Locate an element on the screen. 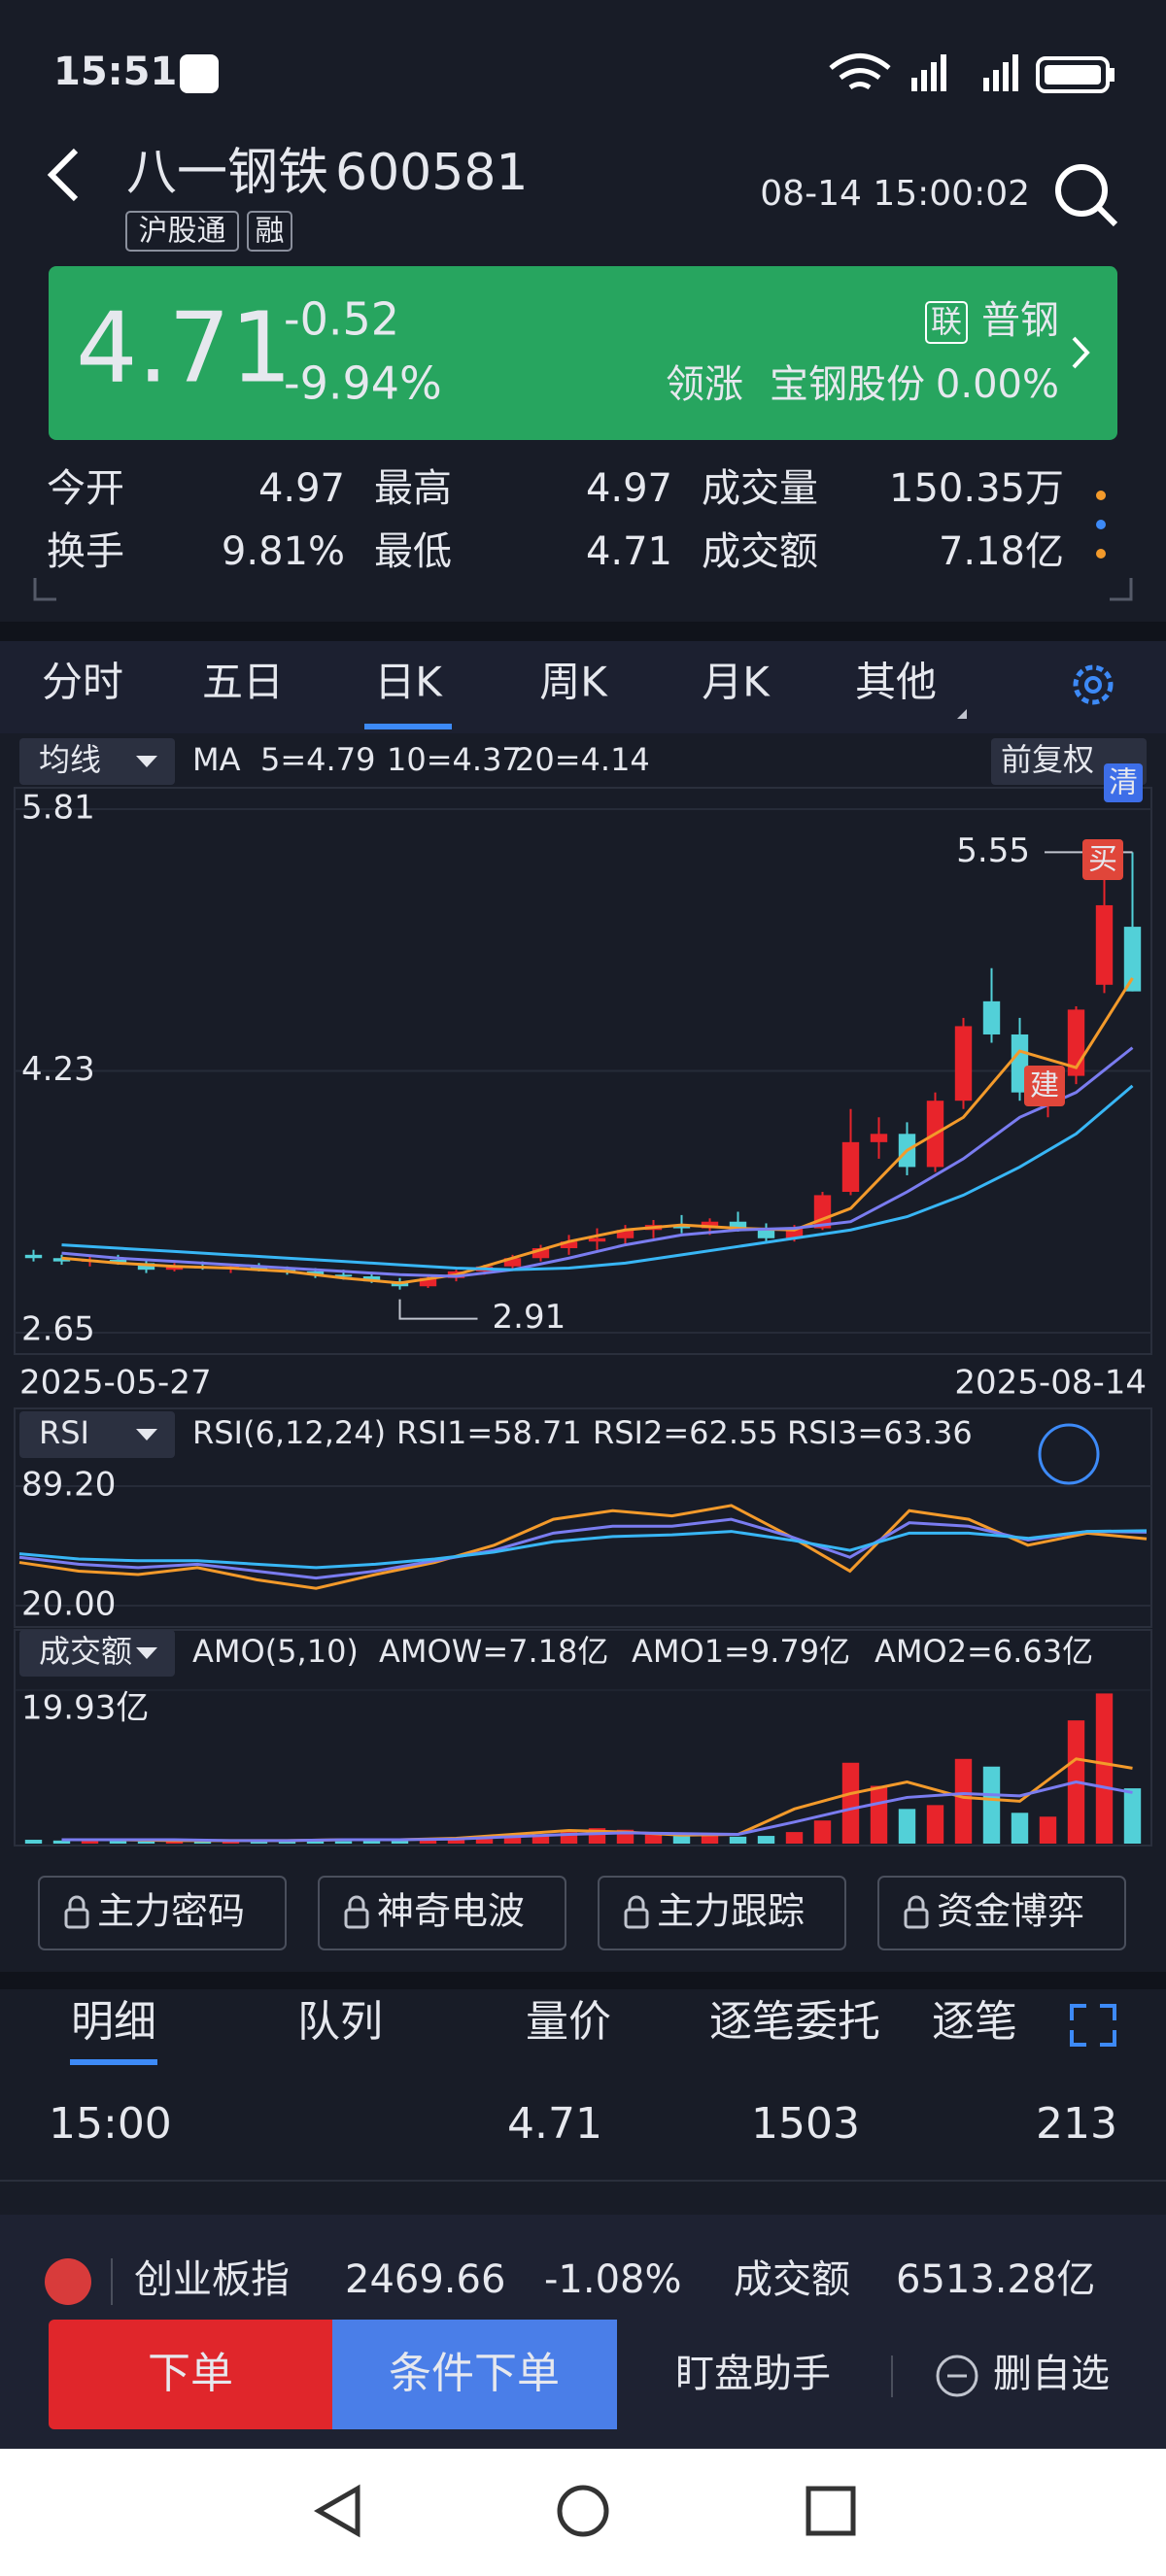 The width and height of the screenshot is (1166, 2576). leader-pct: 0.00% is located at coordinates (997, 384).